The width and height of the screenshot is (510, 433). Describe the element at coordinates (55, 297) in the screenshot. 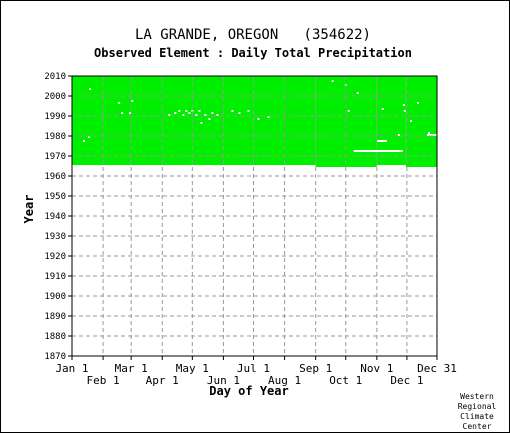

I see `y-tick-label-1900: 1900` at that location.